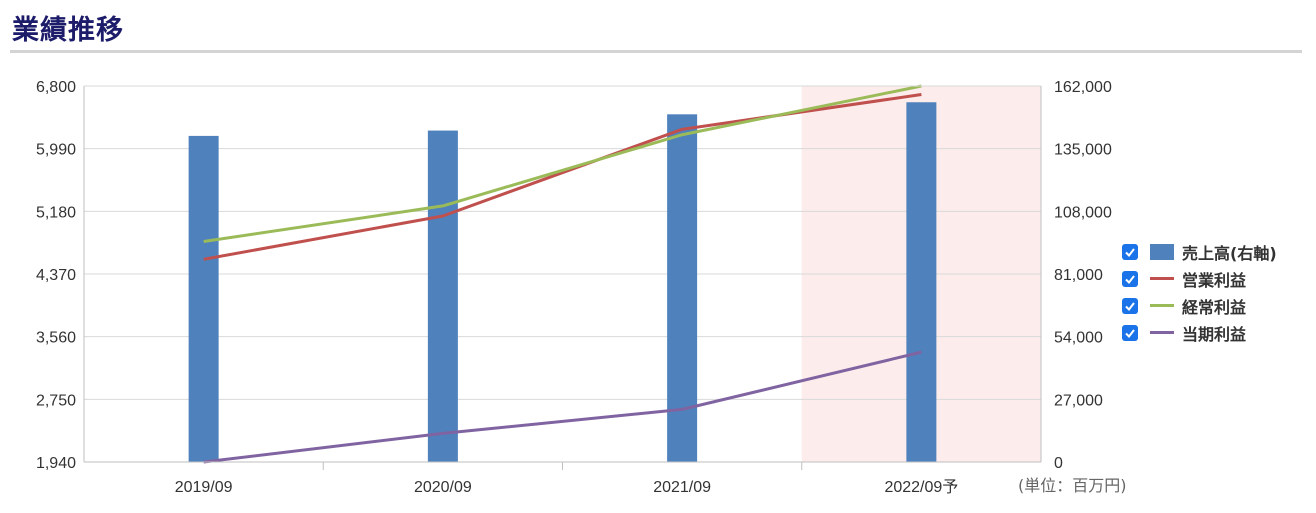 The image size is (1316, 513). I want to click on legend-item-sales: 売上高(右軸), so click(1199, 251).